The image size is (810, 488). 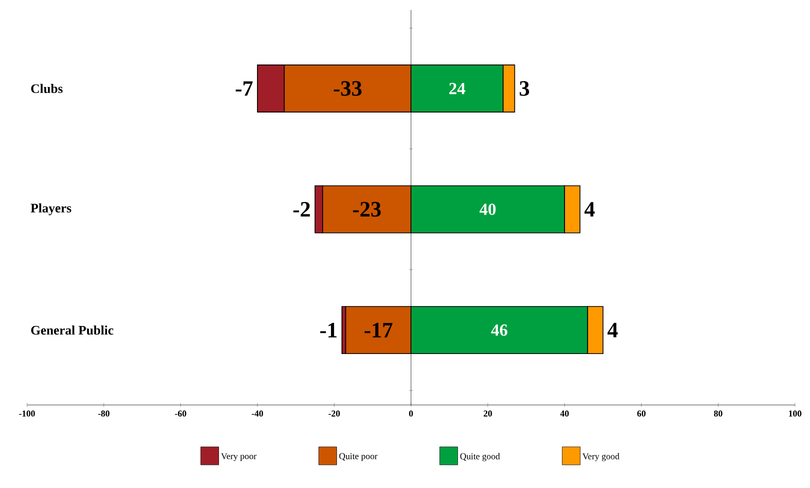 I want to click on data-label: 24, so click(x=457, y=88).